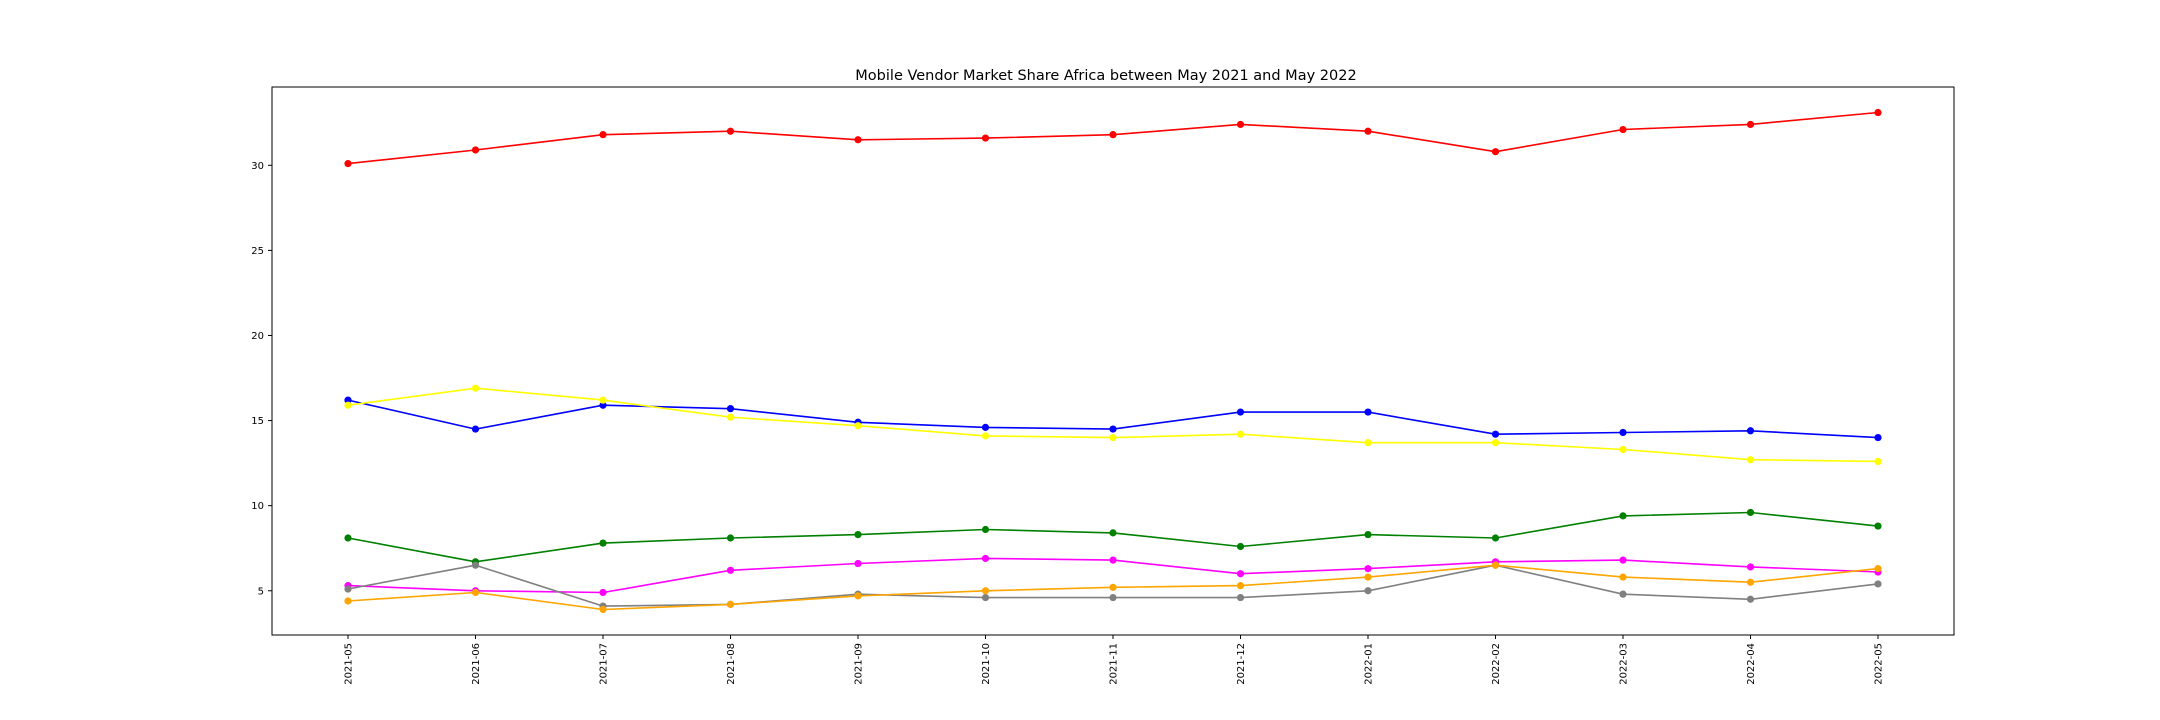 The image size is (2160, 720). Describe the element at coordinates (986, 664) in the screenshot. I see `x-tick-label: 2021-10` at that location.